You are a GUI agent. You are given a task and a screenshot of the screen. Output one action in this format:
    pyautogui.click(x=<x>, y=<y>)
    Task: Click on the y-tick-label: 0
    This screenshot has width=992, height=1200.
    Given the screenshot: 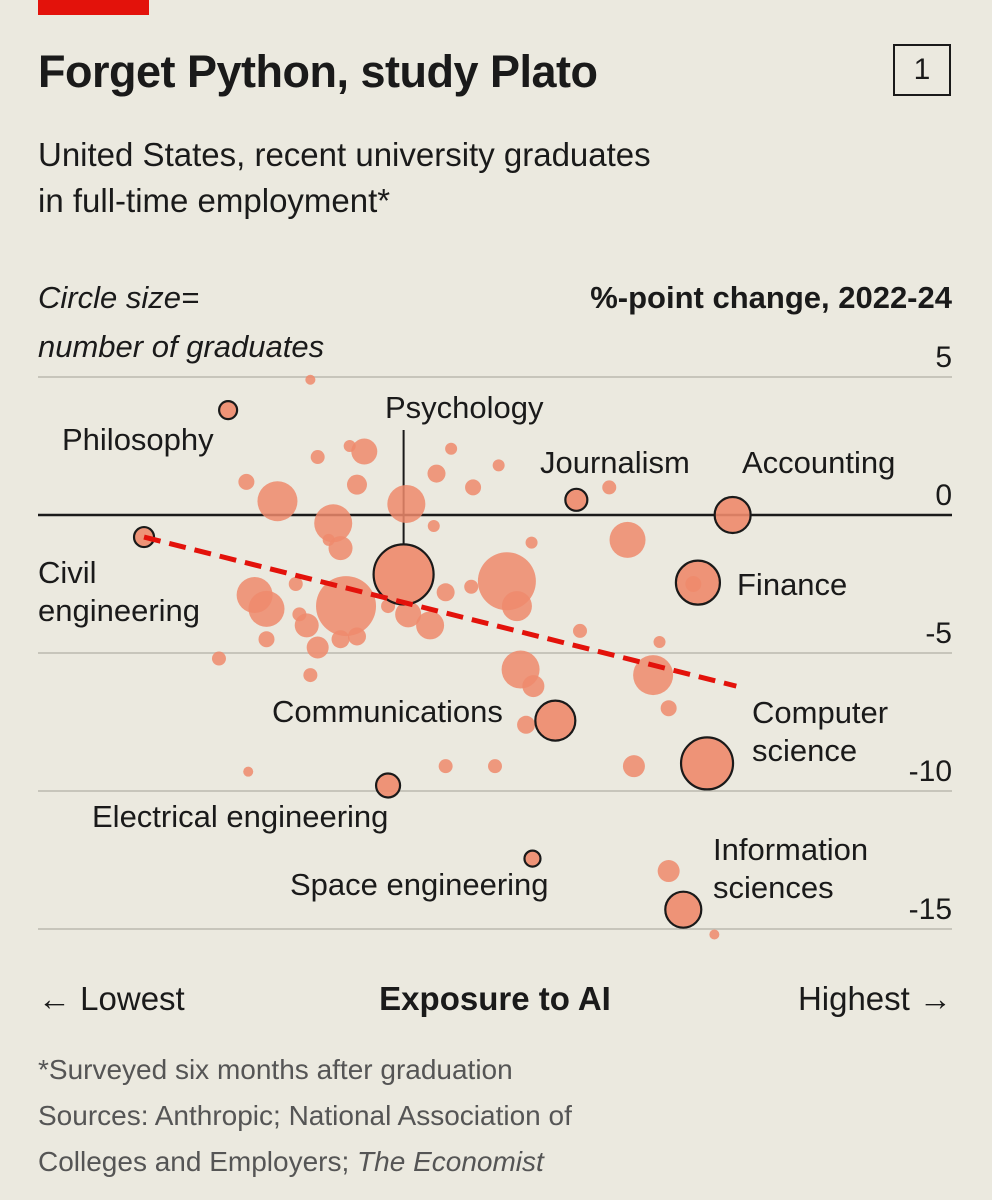 What is the action you would take?
    pyautogui.click(x=943, y=495)
    